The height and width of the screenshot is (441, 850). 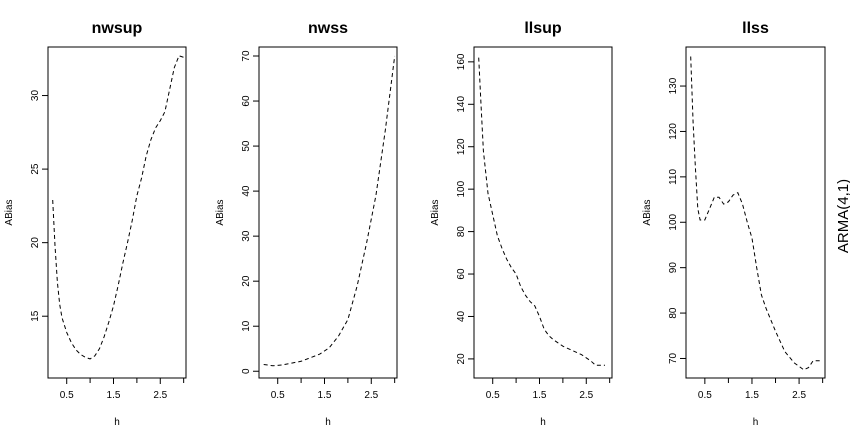 What do you see at coordinates (246, 326) in the screenshot?
I see `y-tick-label: 10` at bounding box center [246, 326].